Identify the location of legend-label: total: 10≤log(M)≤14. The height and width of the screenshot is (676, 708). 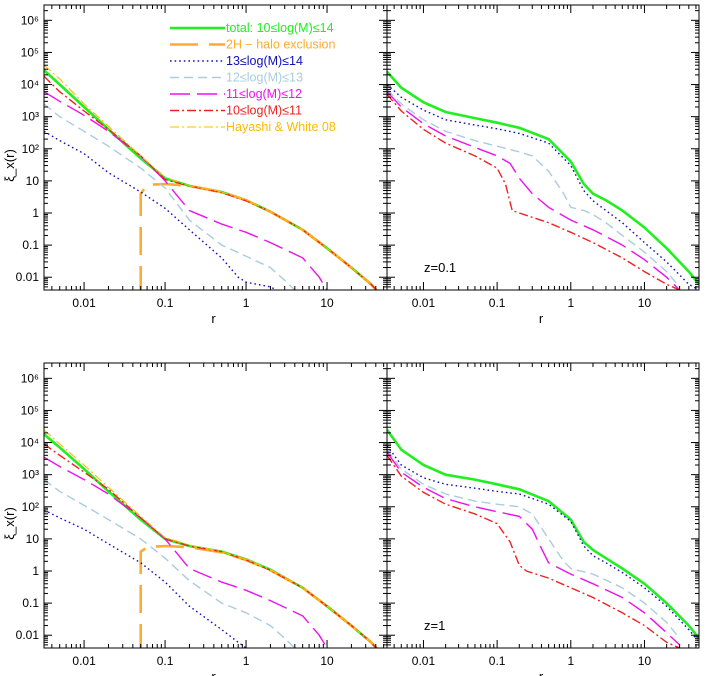
(280, 28).